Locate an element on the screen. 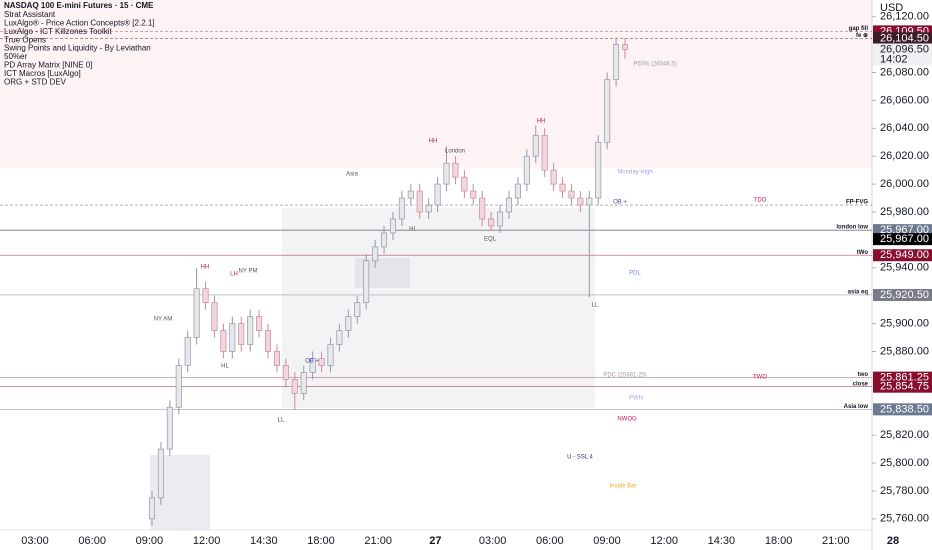  price-tag-label: 25,861.25 is located at coordinates (904, 378).